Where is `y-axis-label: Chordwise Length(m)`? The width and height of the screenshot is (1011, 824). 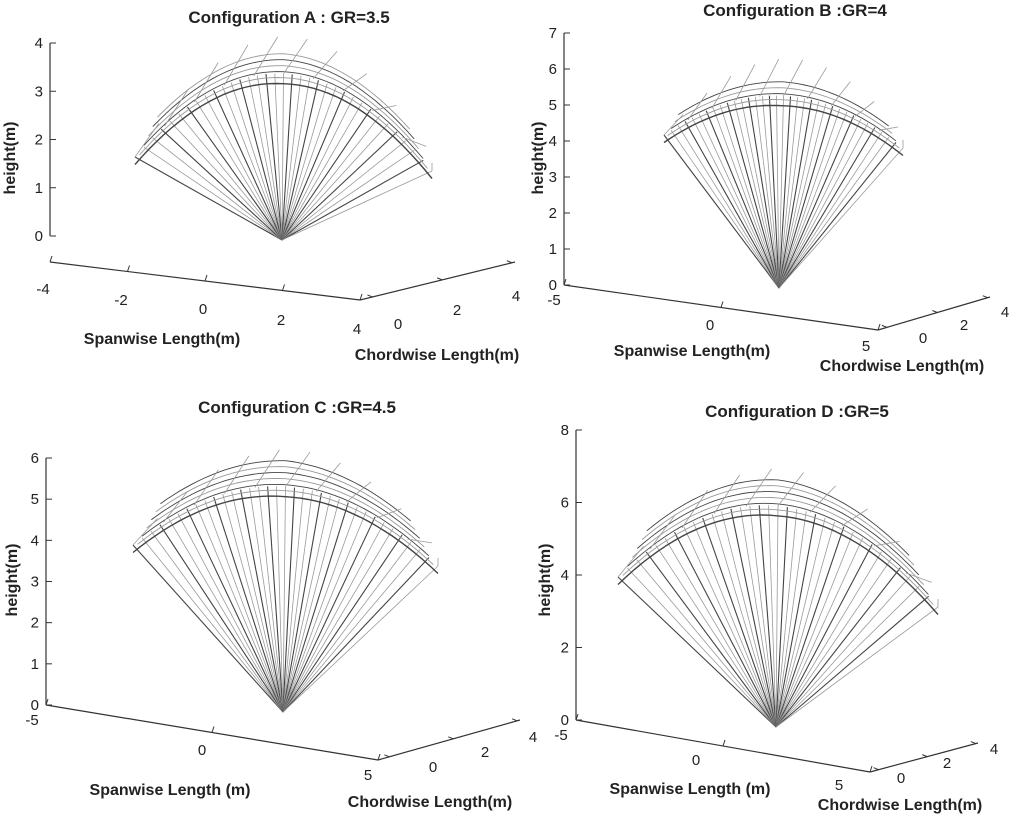
y-axis-label: Chordwise Length(m) is located at coordinates (430, 802).